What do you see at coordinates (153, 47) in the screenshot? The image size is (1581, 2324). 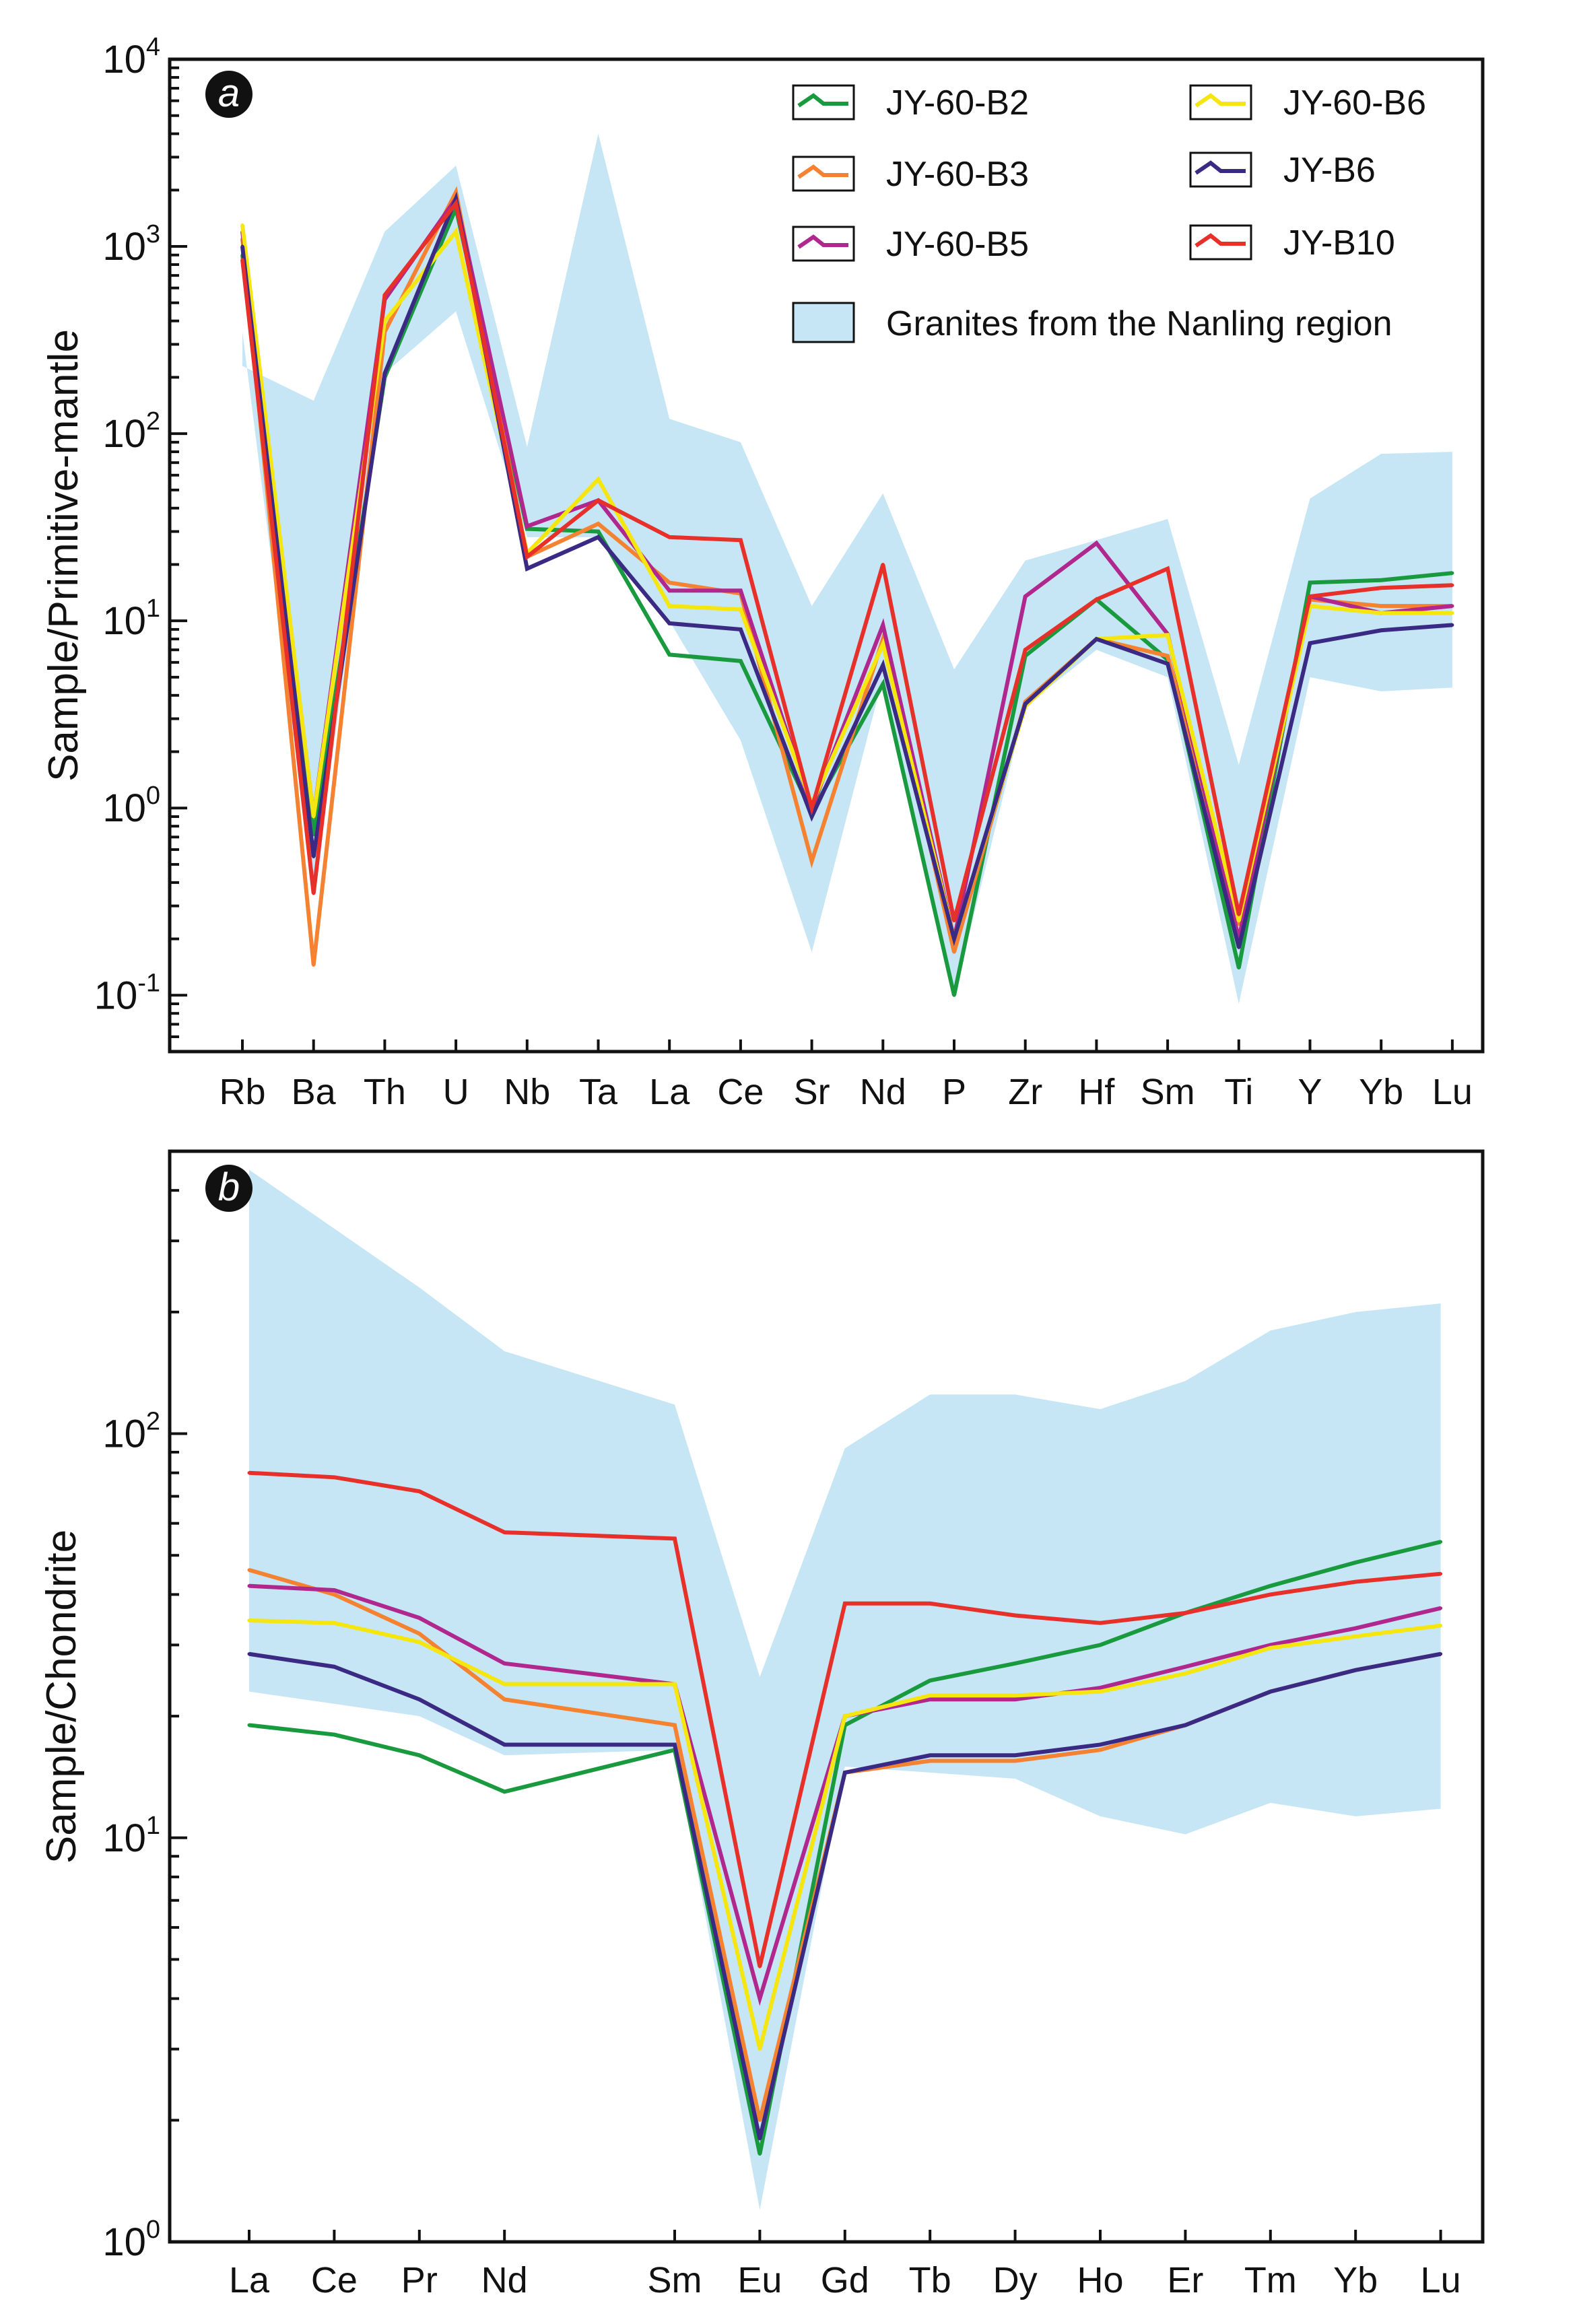 I see `y-tick-exponent: 4` at bounding box center [153, 47].